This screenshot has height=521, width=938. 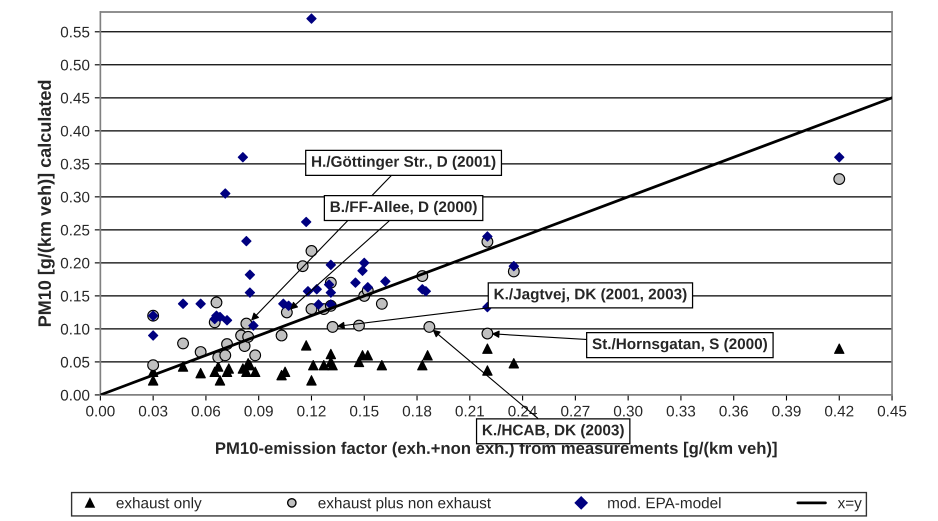 What do you see at coordinates (664, 502) in the screenshot?
I see `legend-label: mod. EPA-model` at bounding box center [664, 502].